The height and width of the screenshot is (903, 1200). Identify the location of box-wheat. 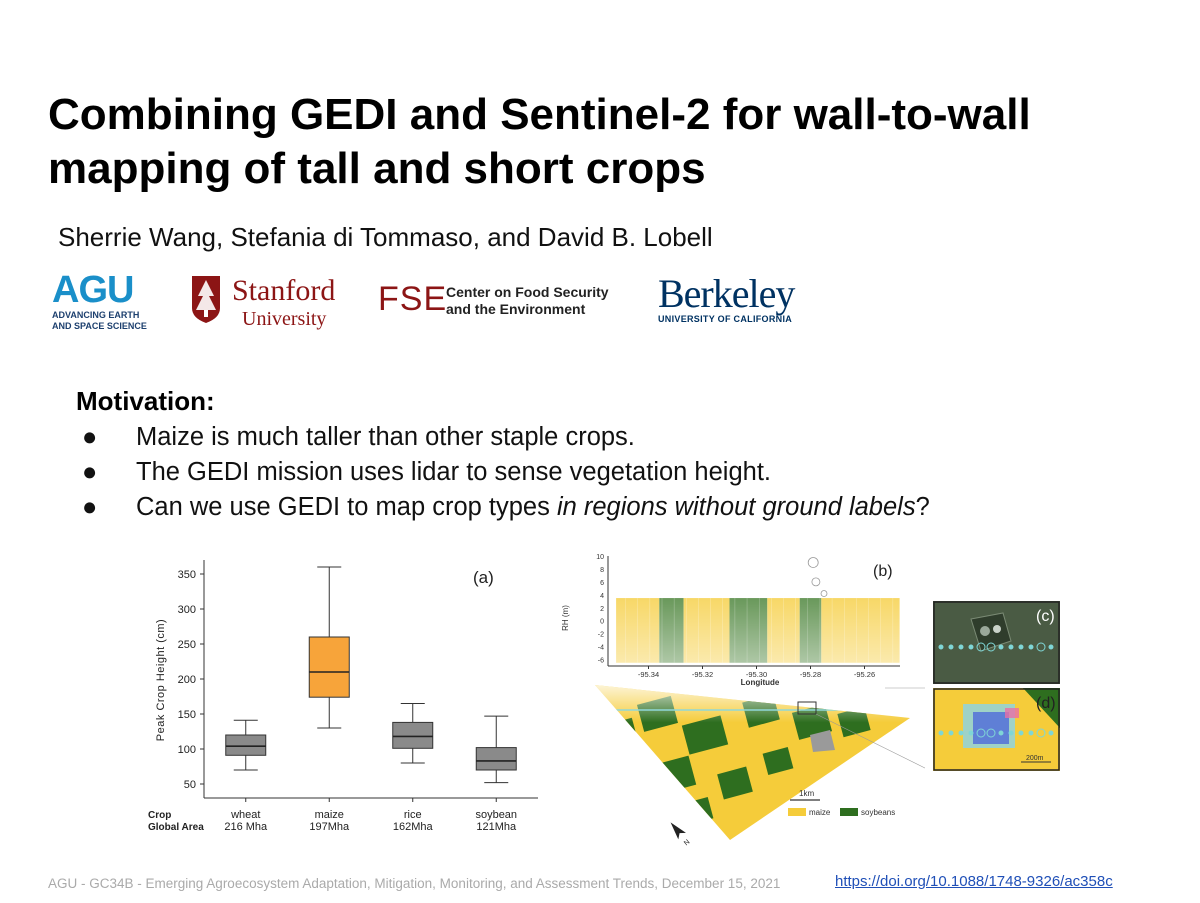
(246, 745).